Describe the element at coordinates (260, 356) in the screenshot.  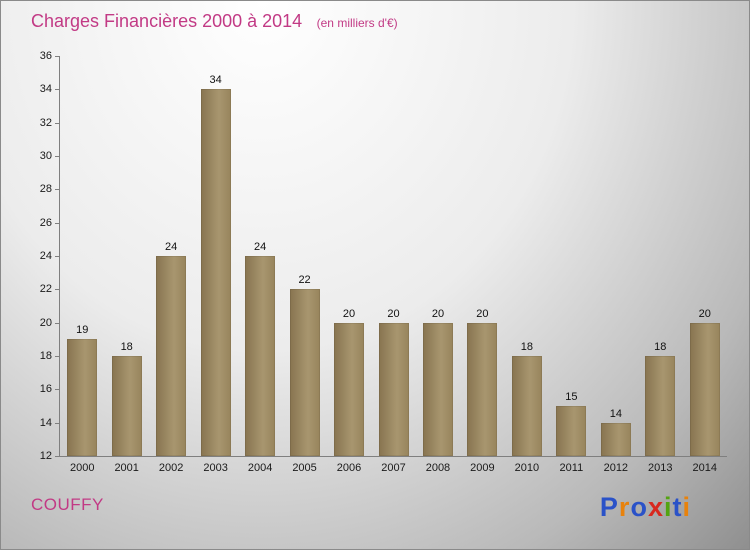
I see `bar-2004` at that location.